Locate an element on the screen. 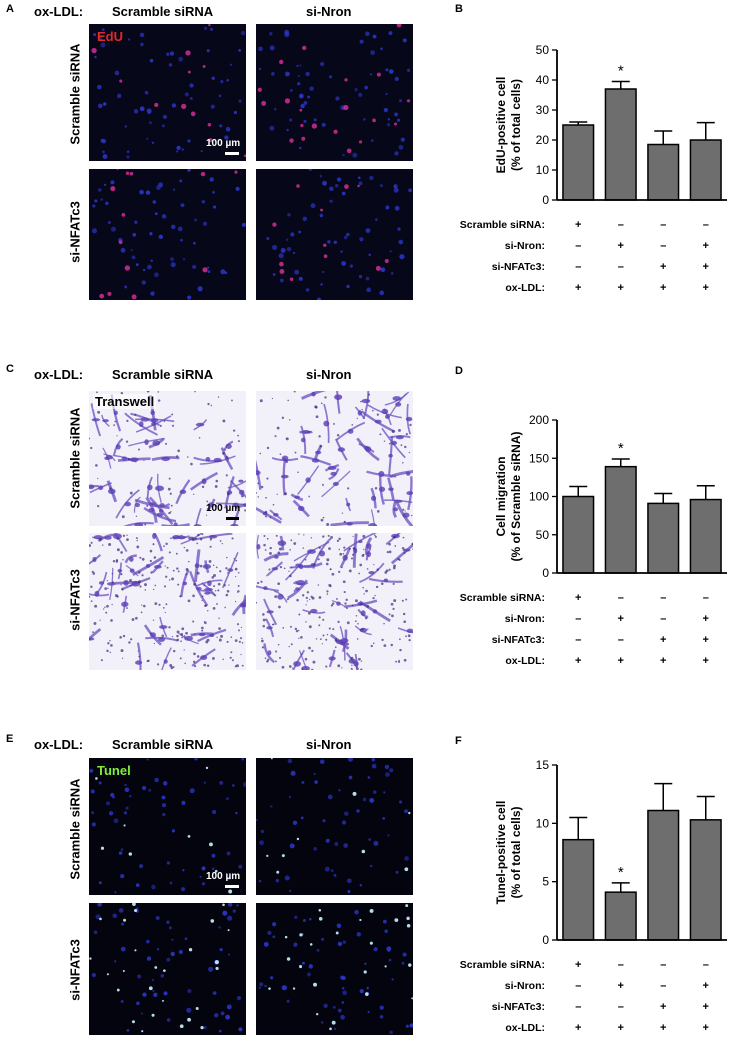  y-tick-label-2: 10 is located at coordinates (543, 823).